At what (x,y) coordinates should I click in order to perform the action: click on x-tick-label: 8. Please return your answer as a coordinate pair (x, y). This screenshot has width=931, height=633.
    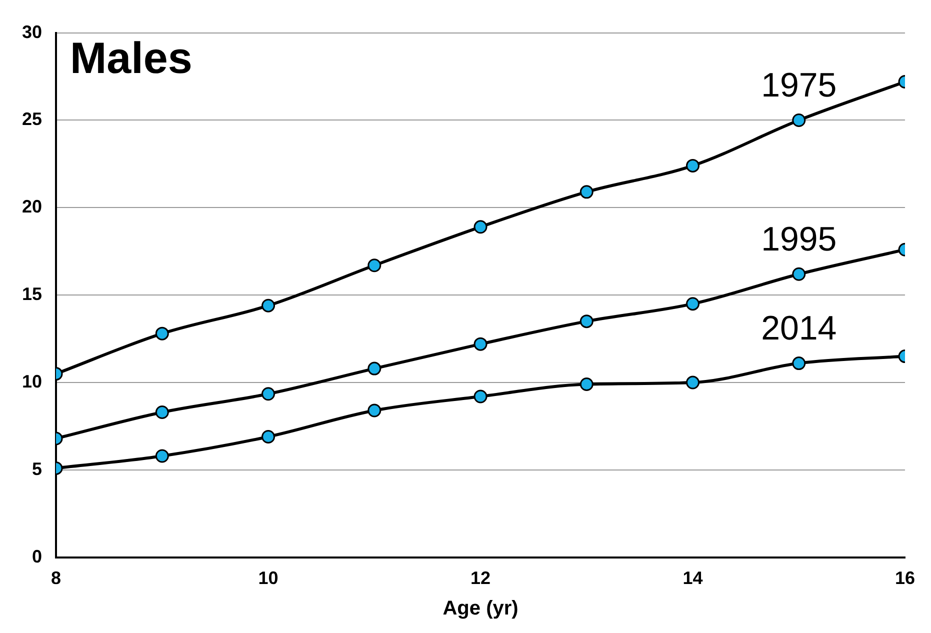
    Looking at the image, I should click on (56, 578).